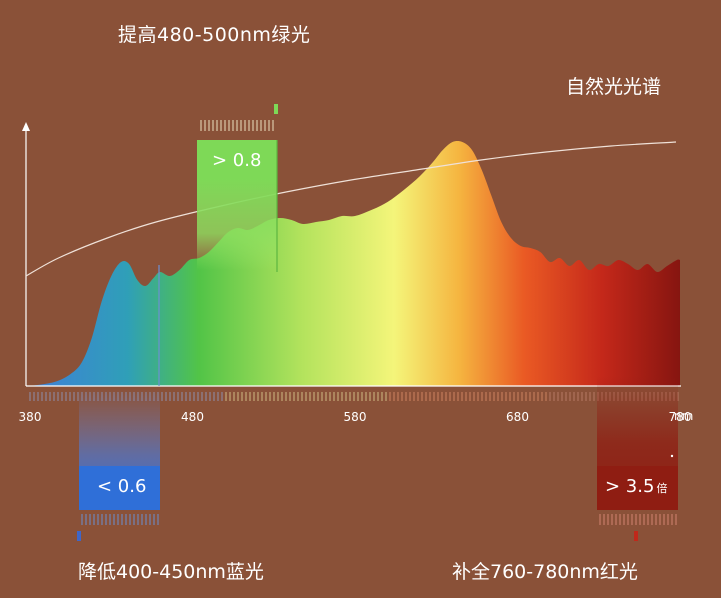 This screenshot has height=598, width=721. What do you see at coordinates (638, 519) in the screenshot?
I see `red-ticks` at bounding box center [638, 519].